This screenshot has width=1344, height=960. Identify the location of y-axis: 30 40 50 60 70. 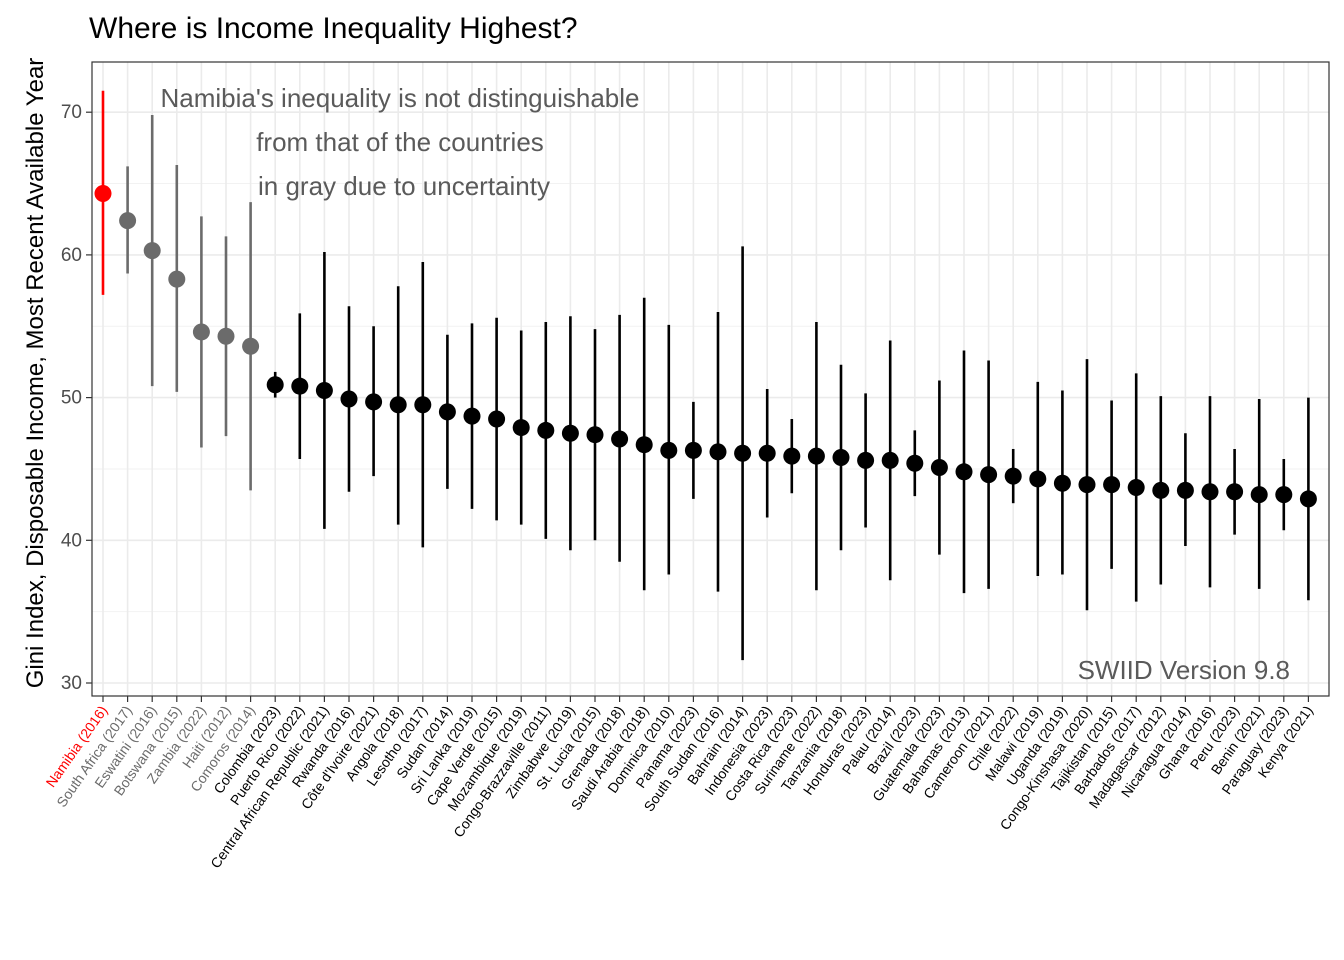
(76, 398).